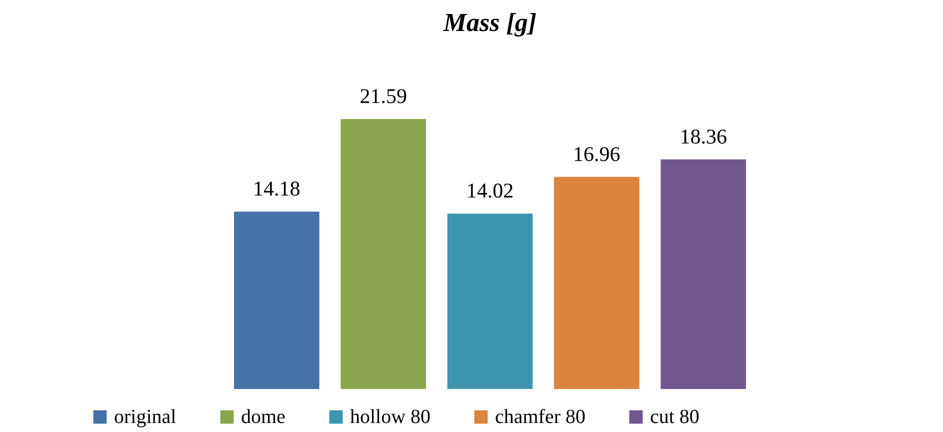 This screenshot has height=432, width=943. I want to click on legend-label: chamfer 80, so click(540, 417).